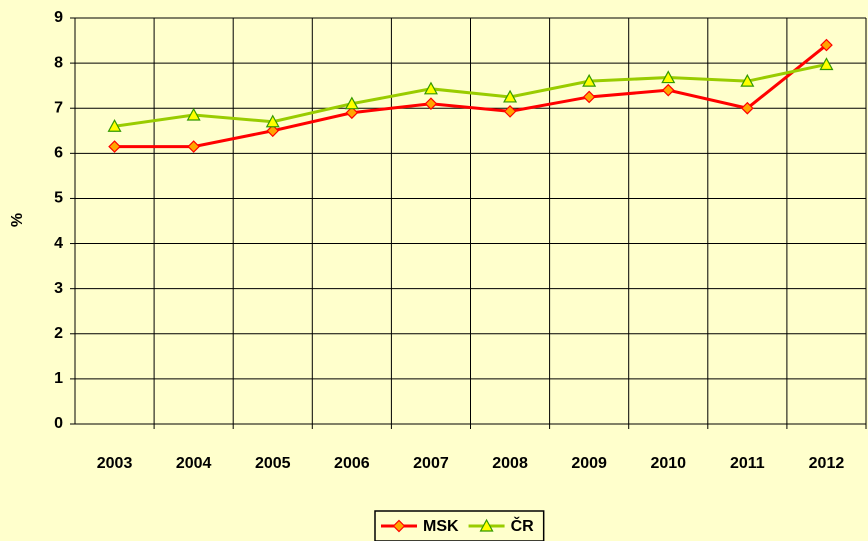  What do you see at coordinates (58, 153) in the screenshot?
I see `y-tick-label: 6` at bounding box center [58, 153].